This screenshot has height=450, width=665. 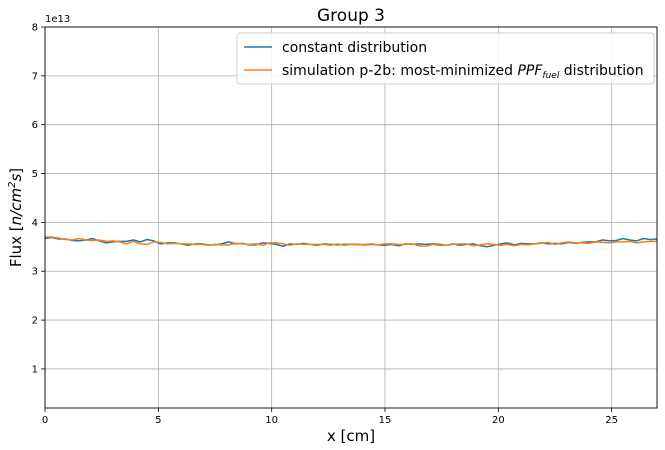 What do you see at coordinates (35, 174) in the screenshot?
I see `y-tick-label: 5` at bounding box center [35, 174].